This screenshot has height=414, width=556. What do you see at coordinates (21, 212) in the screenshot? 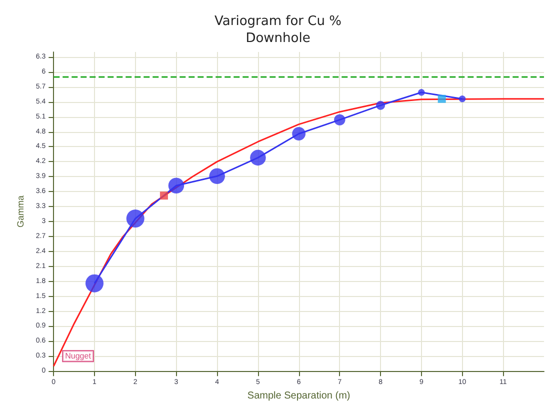
I see `y-axis-title: Gamma` at bounding box center [21, 212].